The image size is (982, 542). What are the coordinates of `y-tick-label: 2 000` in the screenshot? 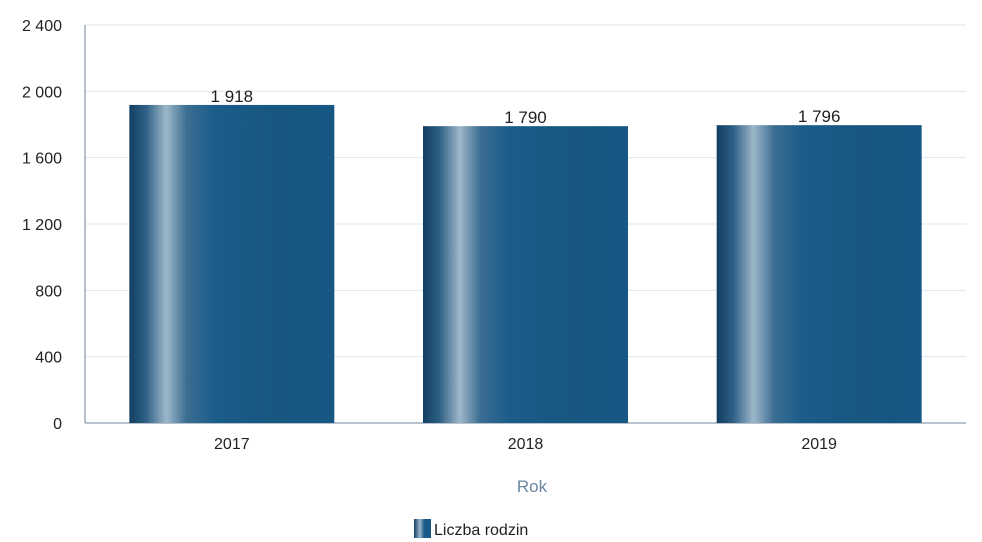 It's located at (42, 92).